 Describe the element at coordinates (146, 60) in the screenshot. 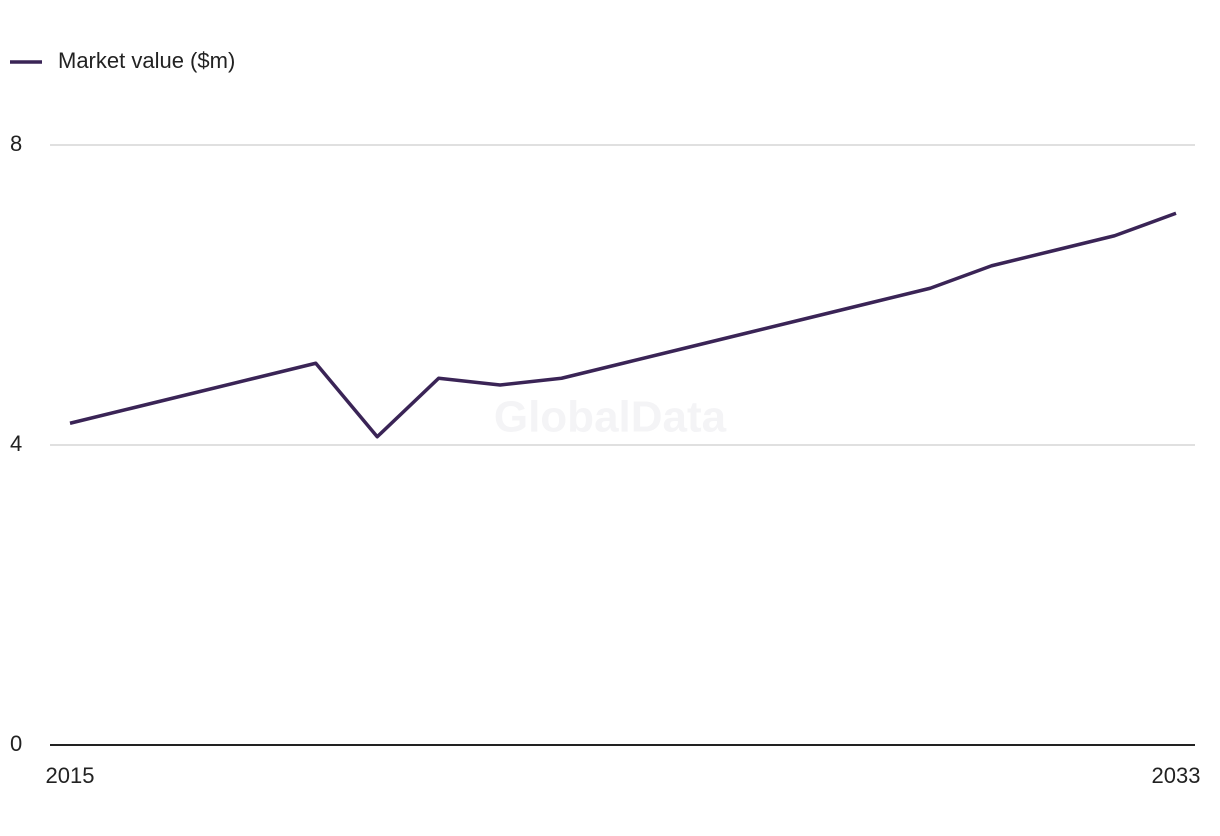

I see `legend-label: Market value ($m)` at that location.